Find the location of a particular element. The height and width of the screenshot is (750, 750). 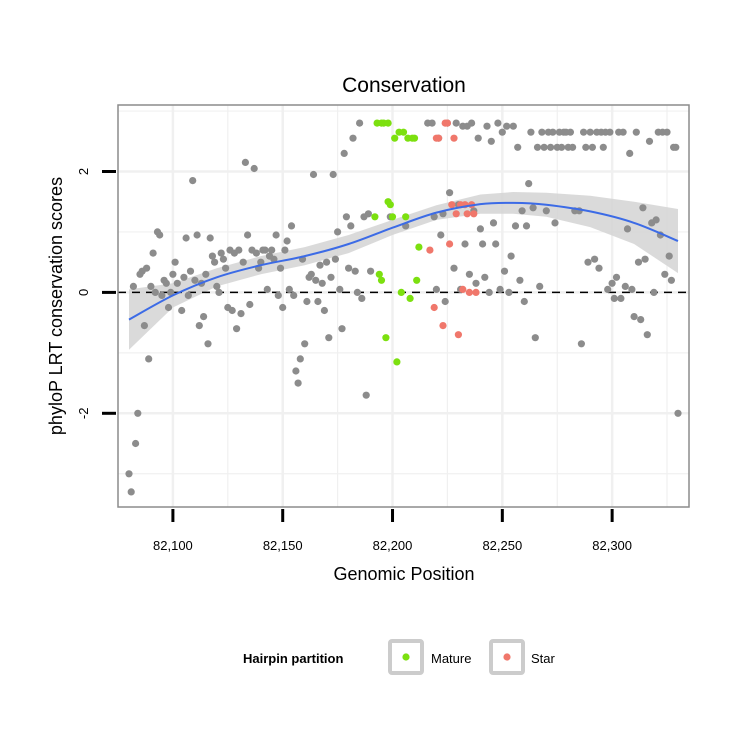

legend: Hairpin partition Mature Star is located at coordinates (399, 657).